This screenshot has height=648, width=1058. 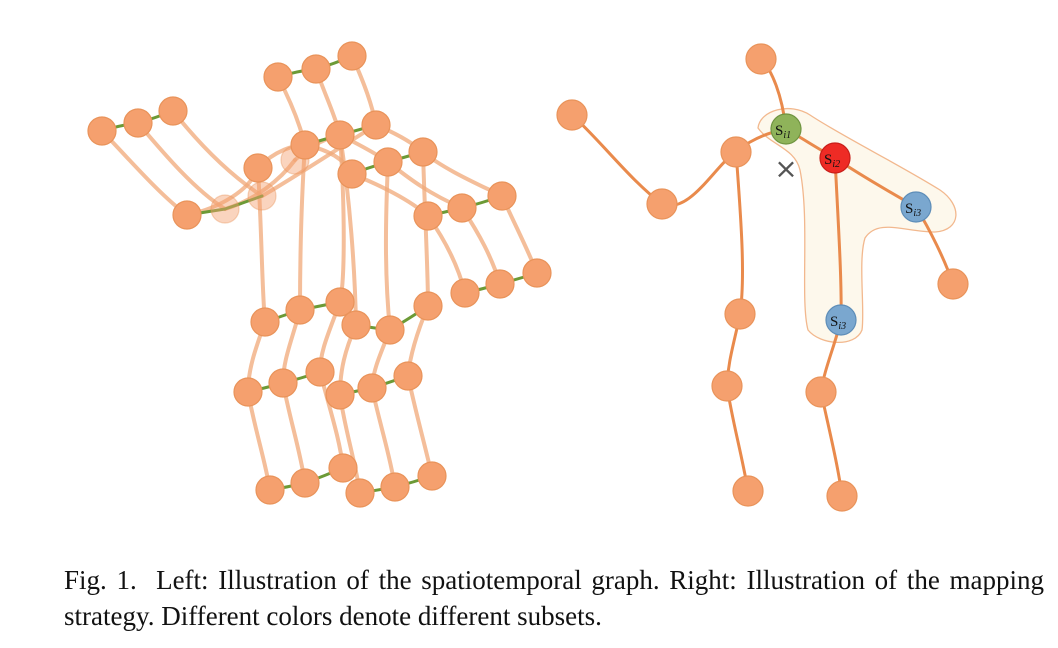 I want to click on subset-node-centripetal, so click(x=835, y=158).